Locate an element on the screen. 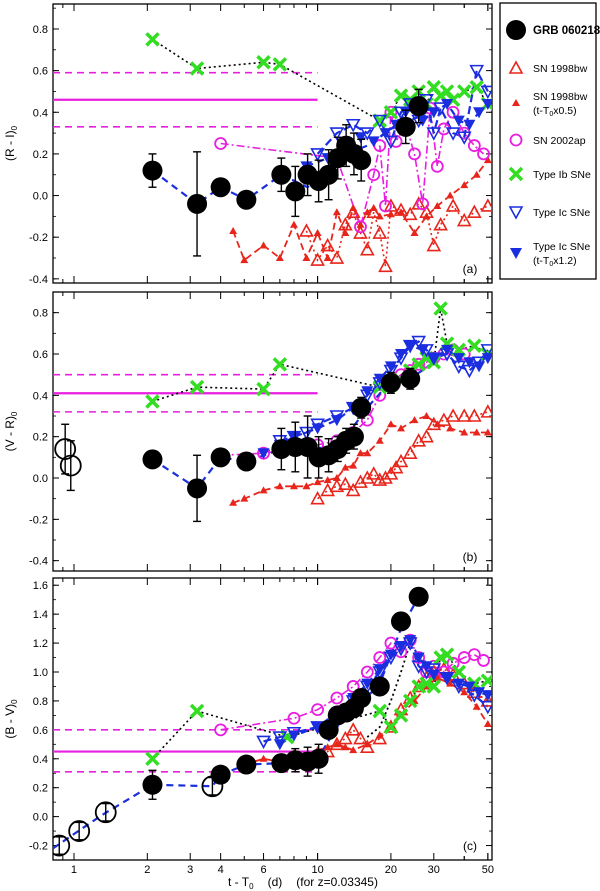 This screenshot has height=891, width=600. ytick-label: 1.2 is located at coordinates (40, 644).